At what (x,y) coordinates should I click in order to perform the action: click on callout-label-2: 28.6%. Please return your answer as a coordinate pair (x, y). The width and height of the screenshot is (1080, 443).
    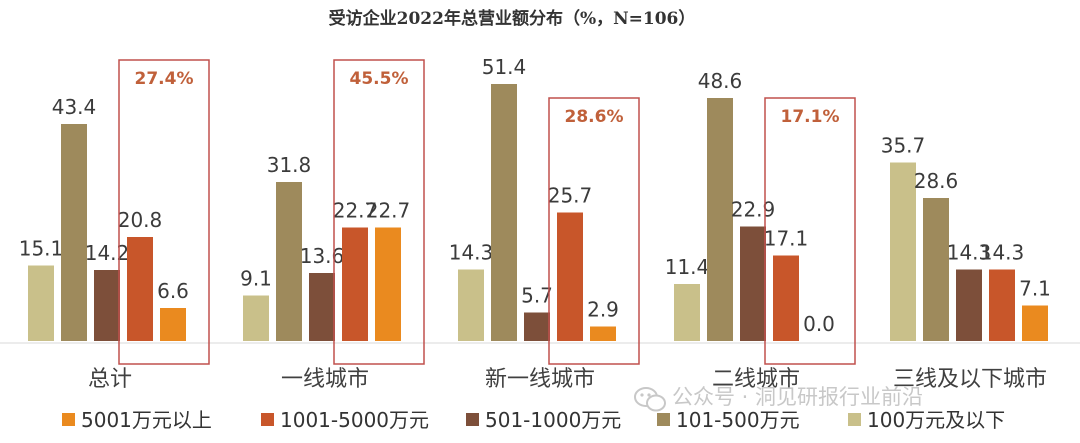
    Looking at the image, I should click on (594, 117).